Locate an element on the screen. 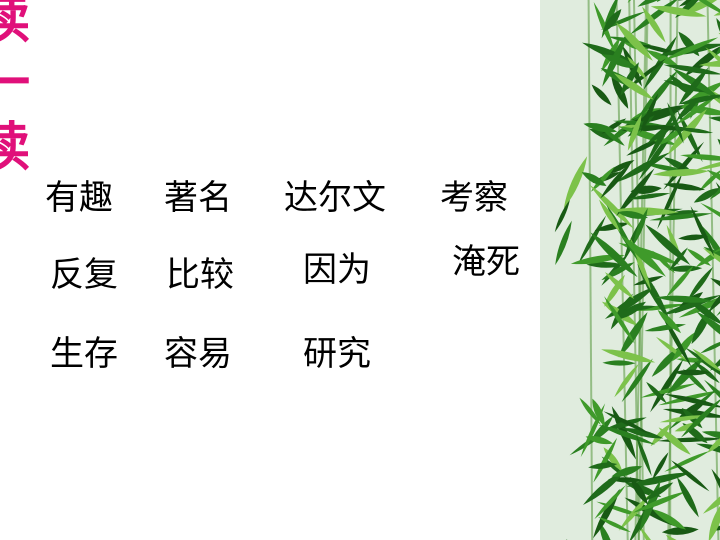 This screenshot has width=720, height=540. word-darwin: 达尔文 is located at coordinates (335, 198).